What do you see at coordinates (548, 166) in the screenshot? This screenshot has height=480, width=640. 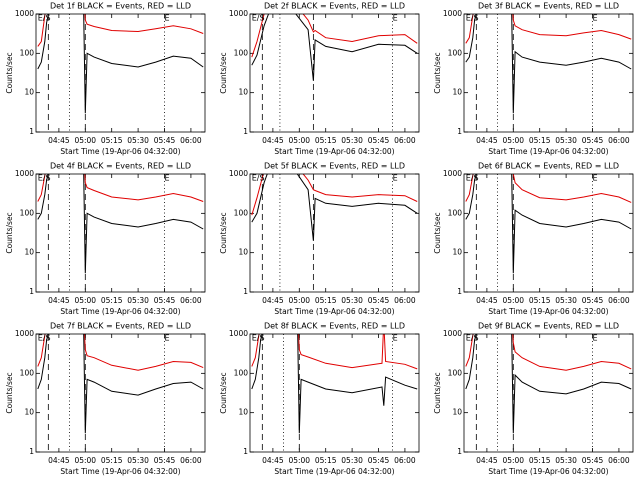 I see `panel-title: Det 6f BLACK = Events, RED = LLD` at bounding box center [548, 166].